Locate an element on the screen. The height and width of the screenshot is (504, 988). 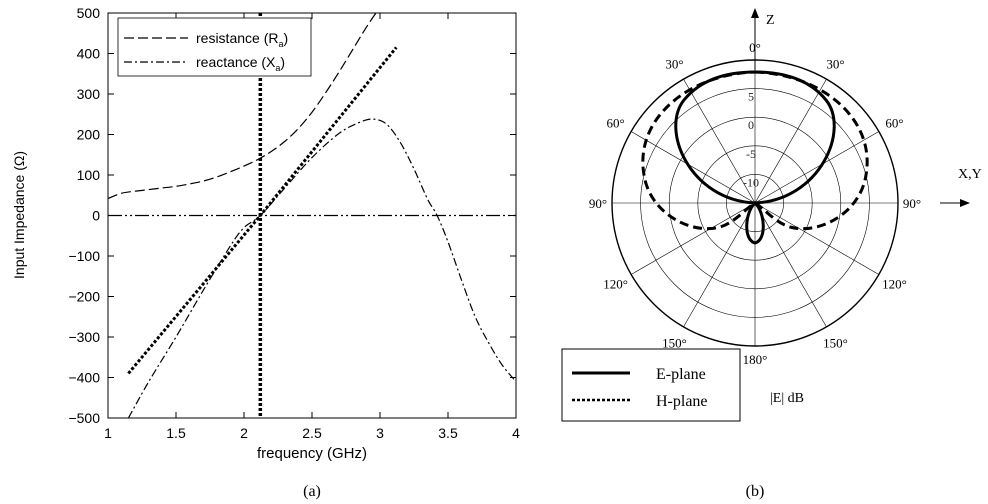
angle-label: 180° is located at coordinates (755, 359).